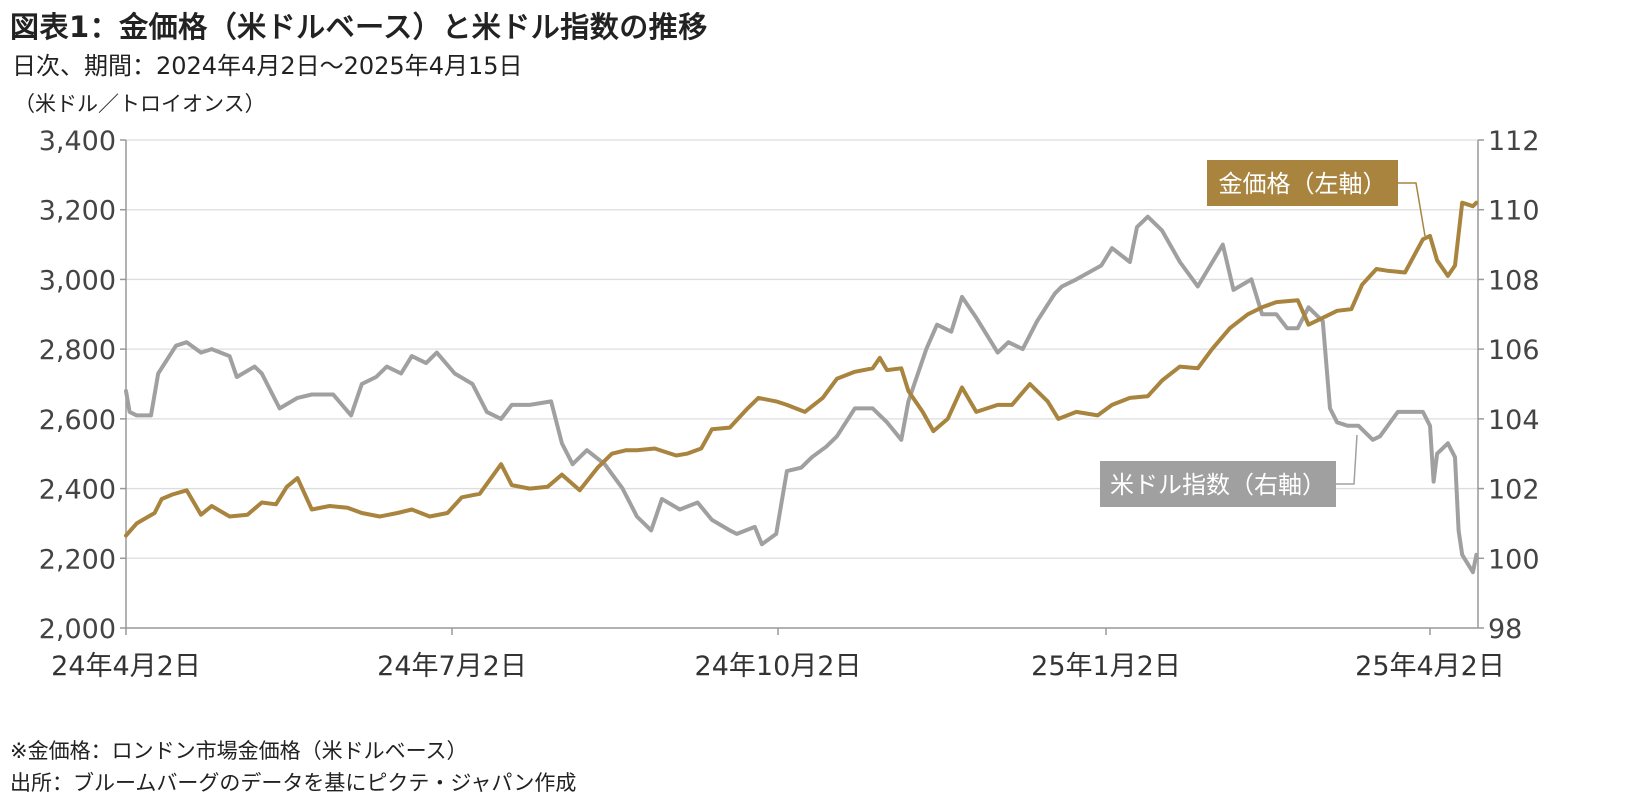  What do you see at coordinates (1514, 141) in the screenshot?
I see `right-y-tick-label: 112` at bounding box center [1514, 141].